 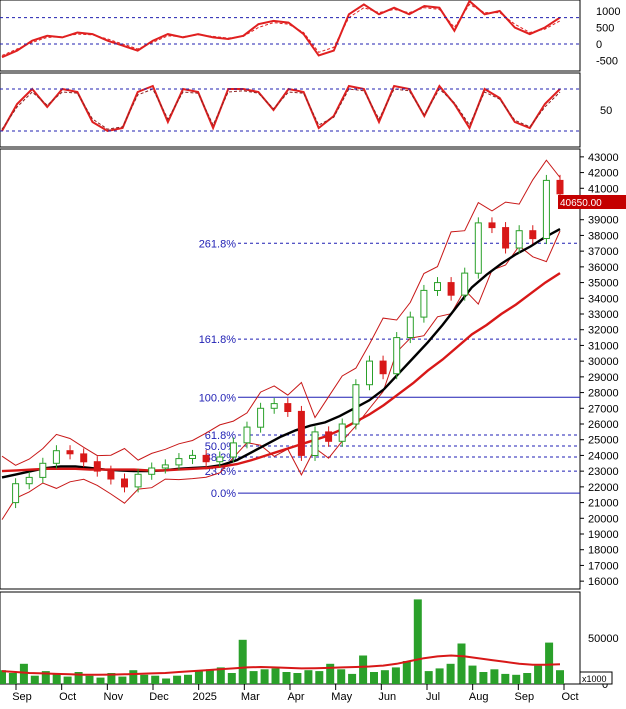 I want to click on price-tick-label: 24000, so click(x=603, y=456).